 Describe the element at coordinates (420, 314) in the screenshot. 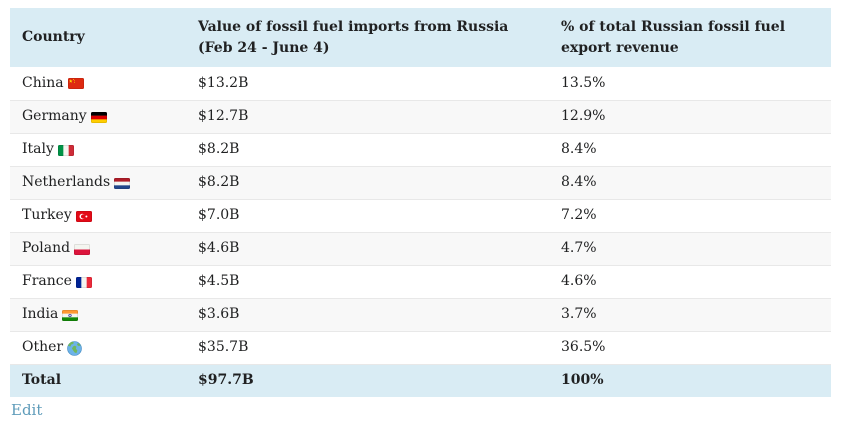

I see `table-row: India $3.6B 3.7%` at that location.